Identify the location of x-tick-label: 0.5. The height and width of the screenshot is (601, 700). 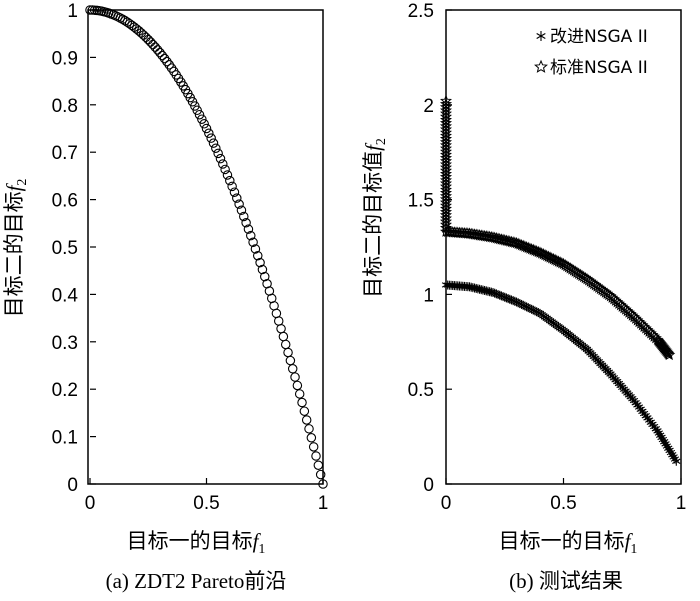
(563, 503).